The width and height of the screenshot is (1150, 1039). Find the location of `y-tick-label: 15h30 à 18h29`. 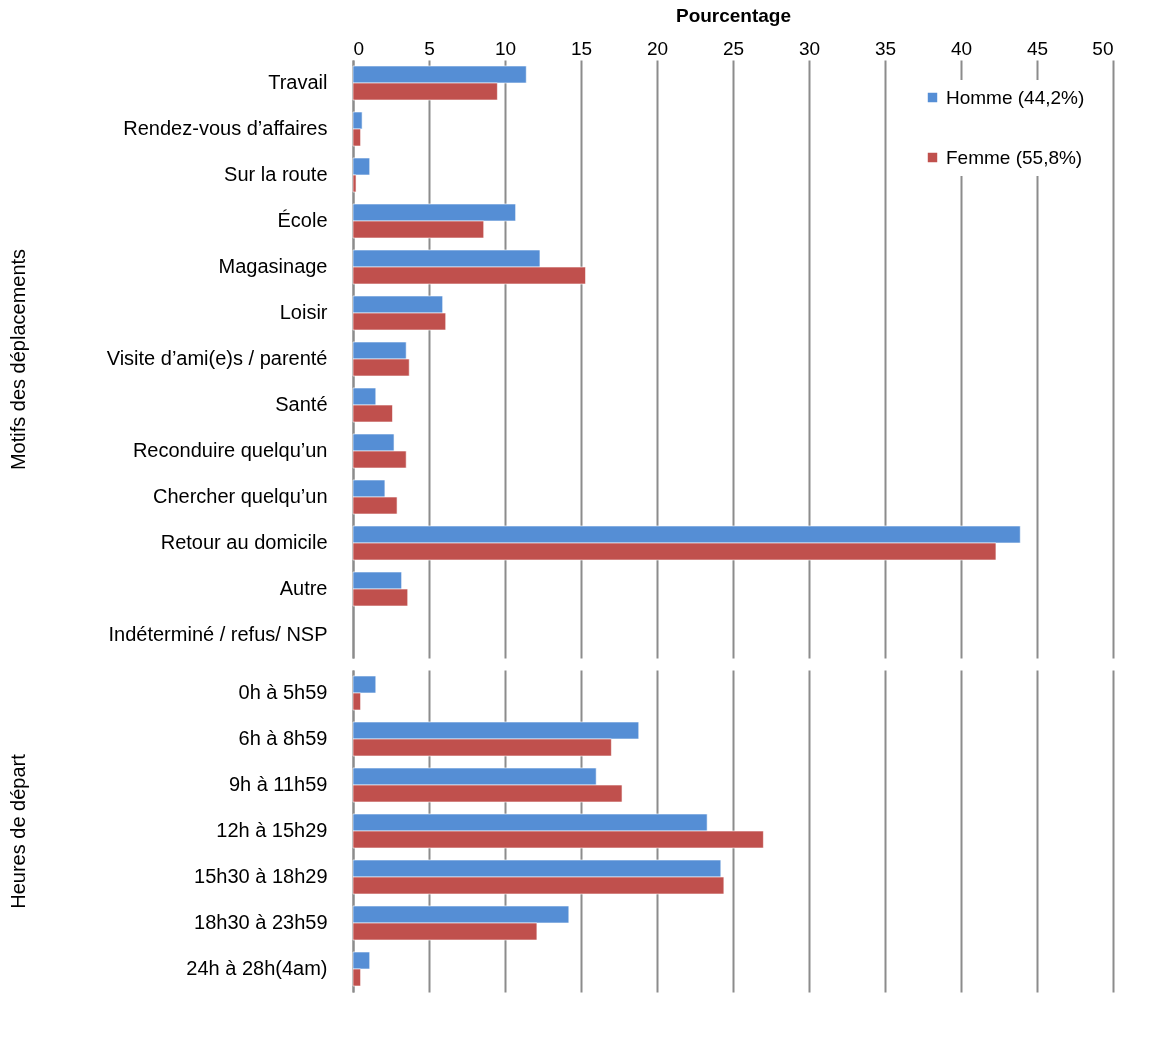

y-tick-label: 15h30 à 18h29 is located at coordinates (261, 876).